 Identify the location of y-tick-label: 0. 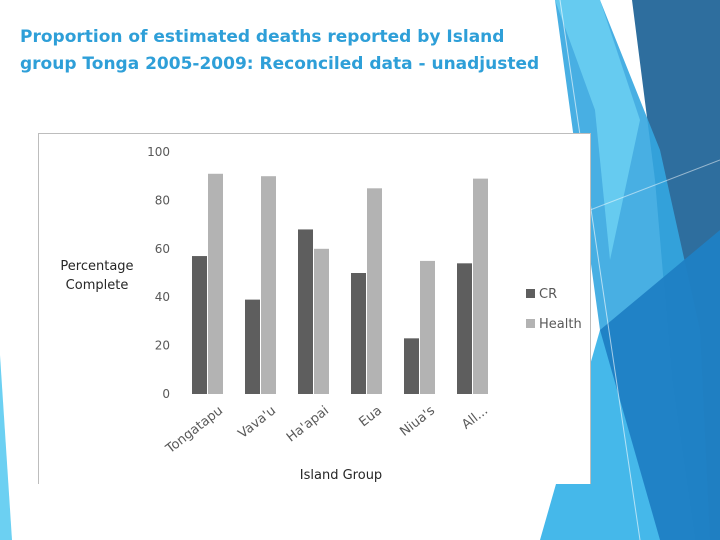
(166, 394).